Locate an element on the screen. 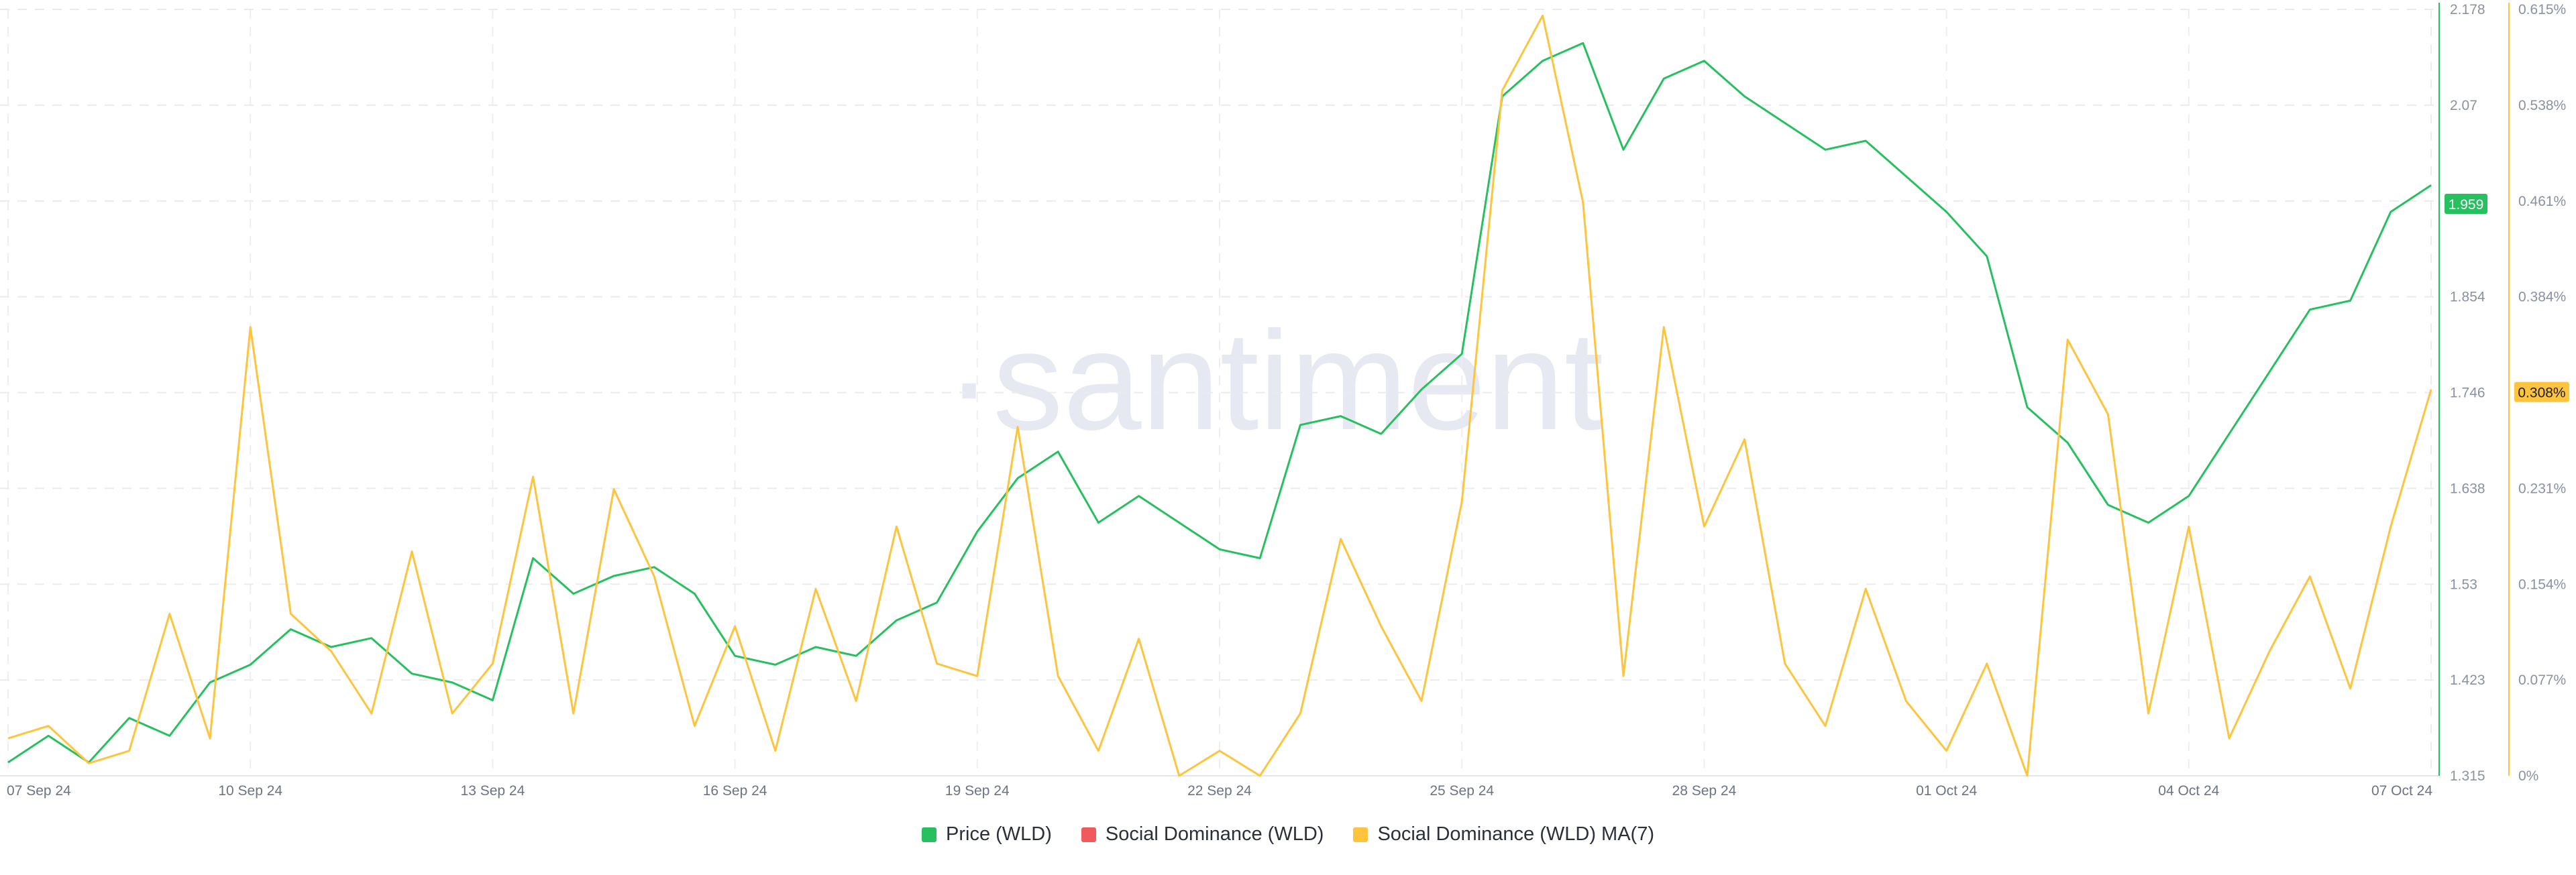 Image resolution: width=2576 pixels, height=875 pixels. current-price-label: 1.959 is located at coordinates (2466, 205).